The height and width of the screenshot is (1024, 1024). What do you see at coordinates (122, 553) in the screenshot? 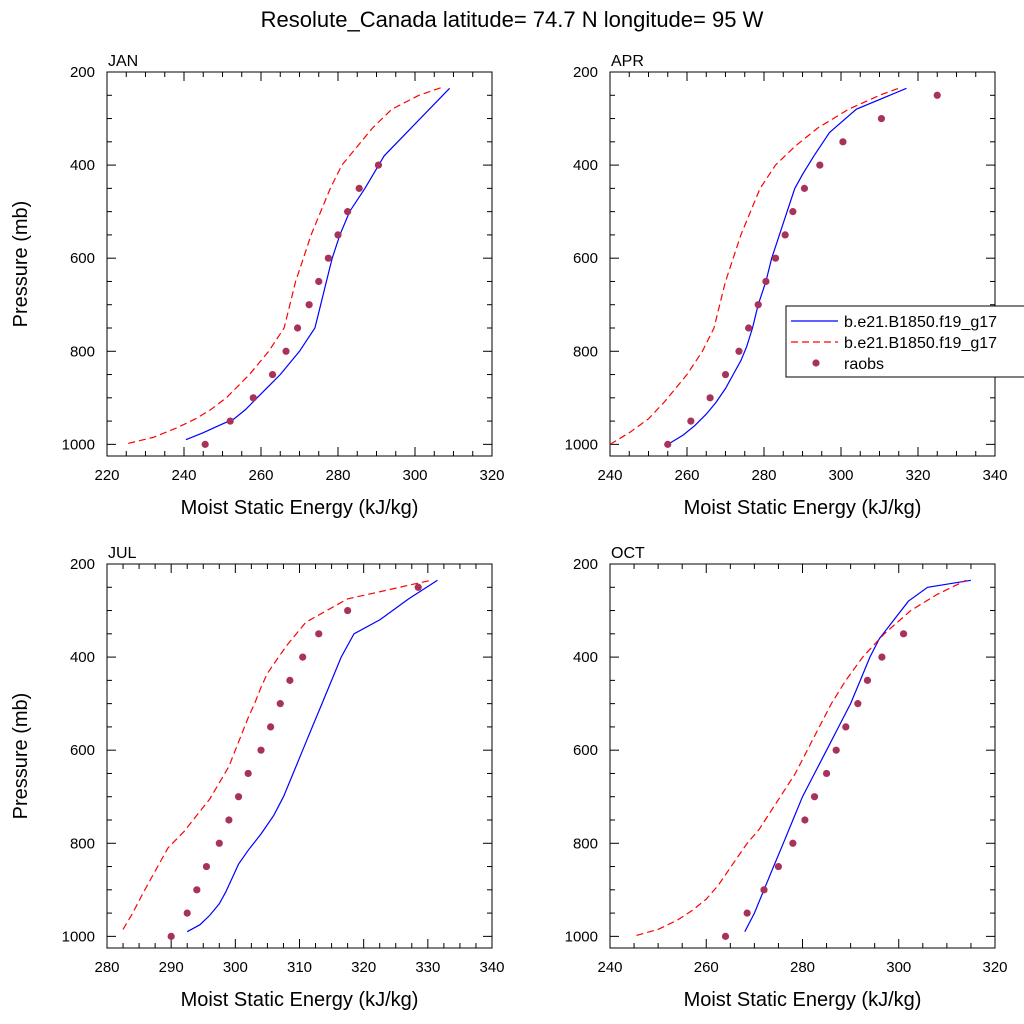
I see `panel-label: JUL` at bounding box center [122, 553].